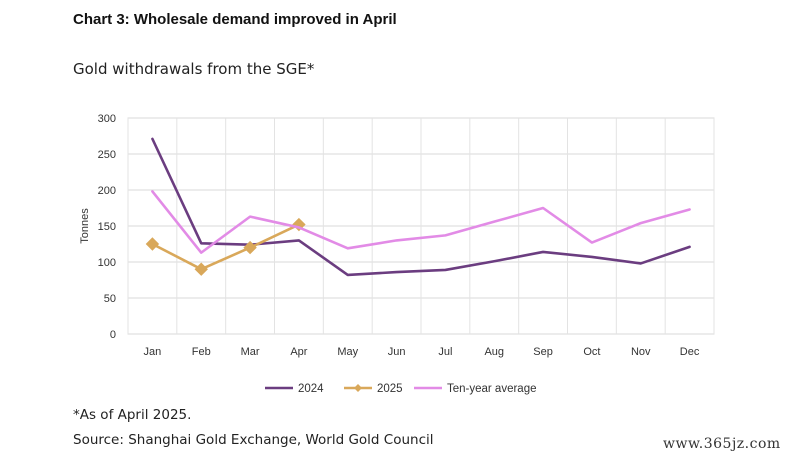  Describe the element at coordinates (690, 352) in the screenshot. I see `x-tick-label: Dec` at that location.